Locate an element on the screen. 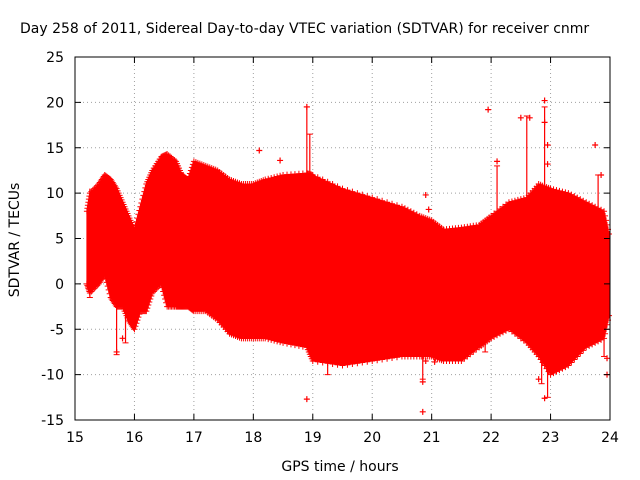  y-tick-label: 0 is located at coordinates (59, 285).